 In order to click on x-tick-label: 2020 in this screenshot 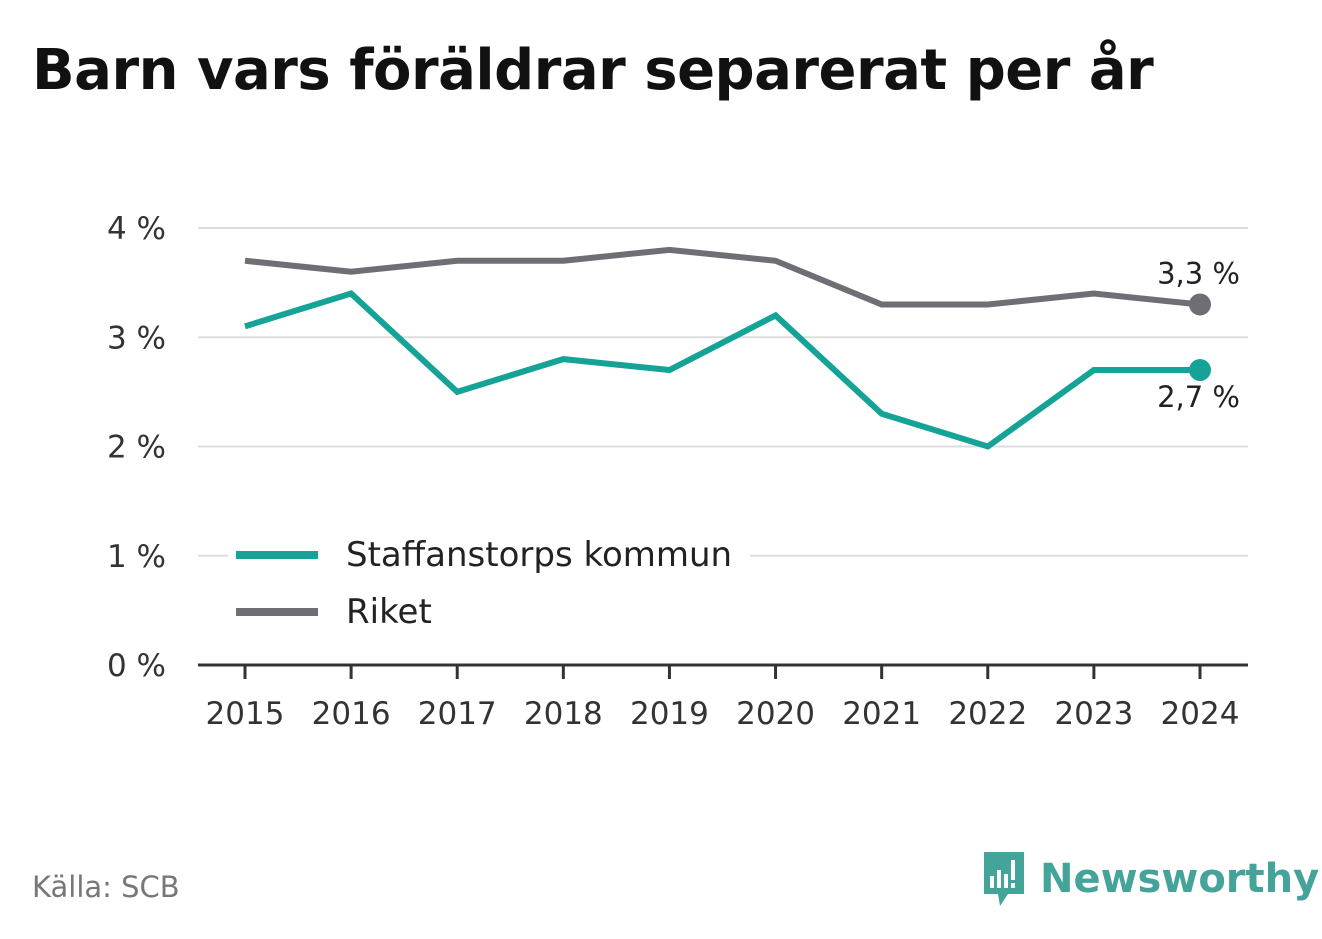, I will do `click(775, 714)`.